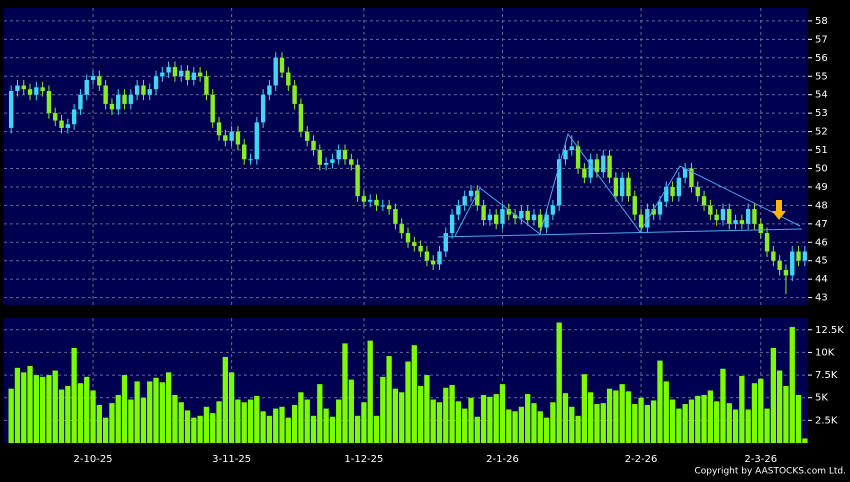 The image size is (850, 482). I want to click on x-tick-label: 3-11-25, so click(231, 459).